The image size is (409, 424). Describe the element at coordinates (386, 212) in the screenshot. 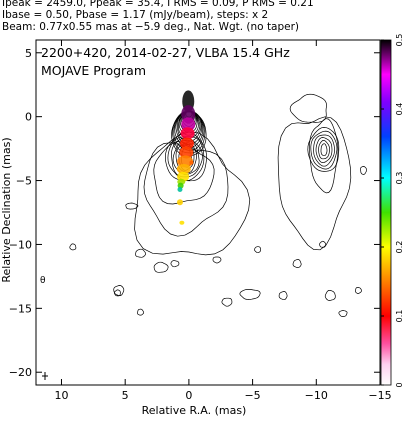

I see `colorbar` at that location.